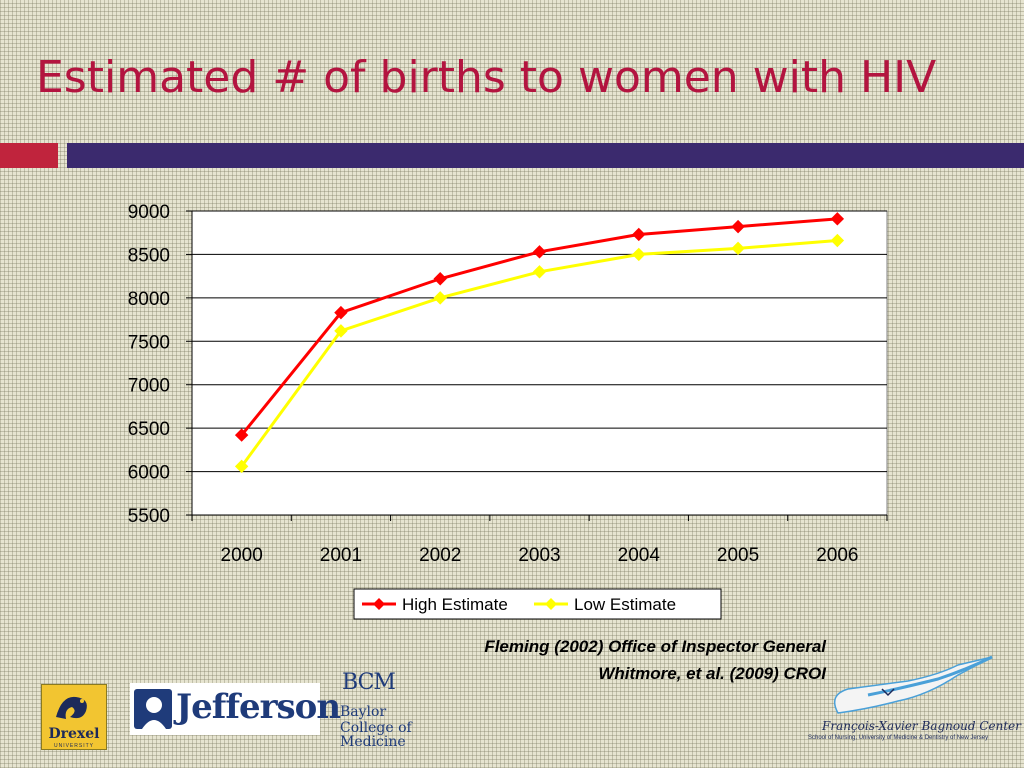 The image size is (1024, 768). Describe the element at coordinates (242, 555) in the screenshot. I see `x-tick-label: 2000` at that location.